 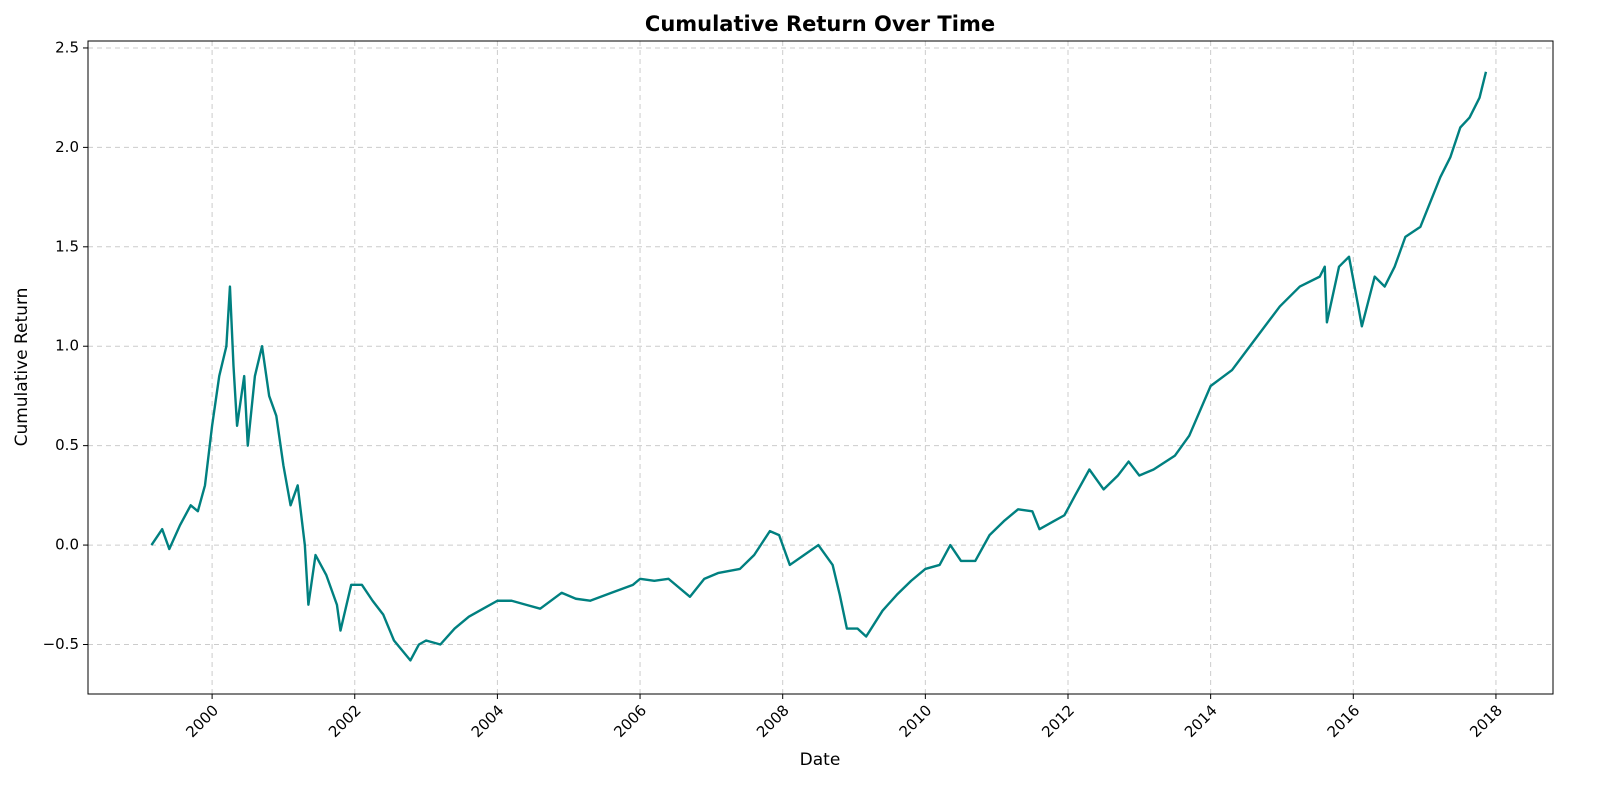 What do you see at coordinates (67, 47) in the screenshot?
I see `y-tick-label: 2.5` at bounding box center [67, 47].